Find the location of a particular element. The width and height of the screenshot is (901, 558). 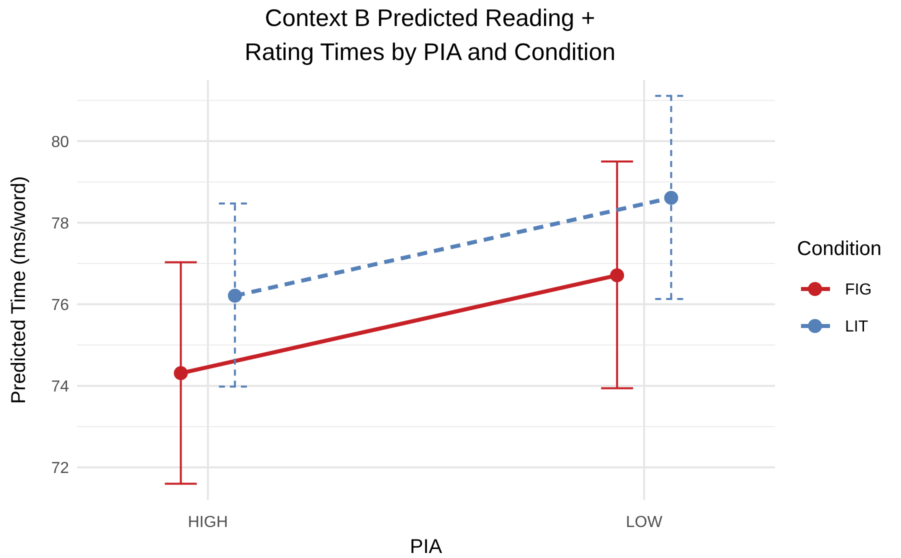

legend-title: Condition is located at coordinates (839, 249).